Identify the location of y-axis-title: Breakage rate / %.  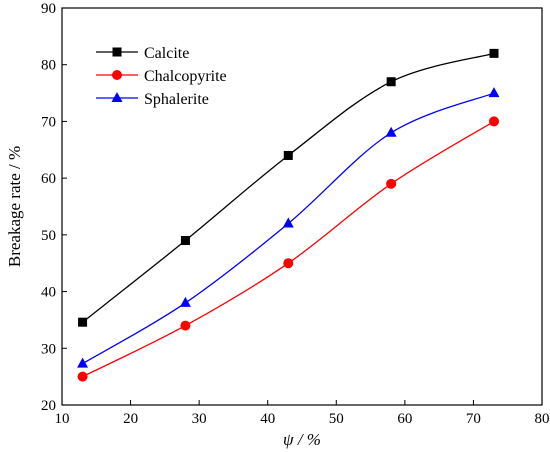
(14, 206).